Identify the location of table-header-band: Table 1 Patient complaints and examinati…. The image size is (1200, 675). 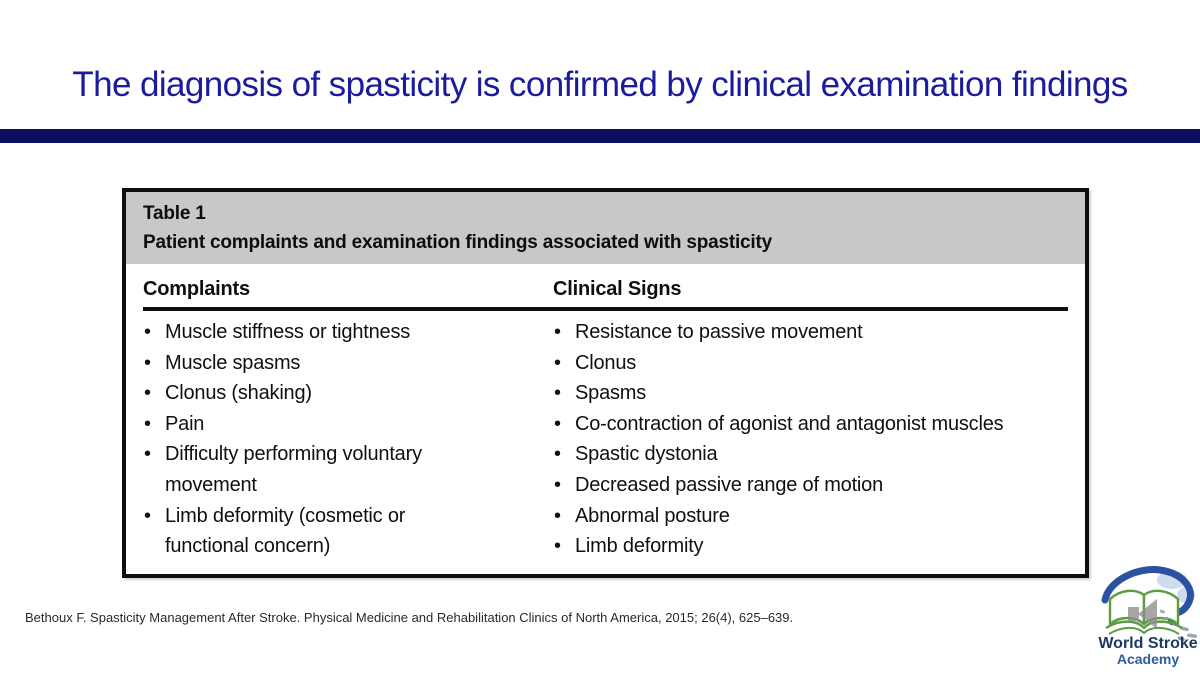
(605, 228).